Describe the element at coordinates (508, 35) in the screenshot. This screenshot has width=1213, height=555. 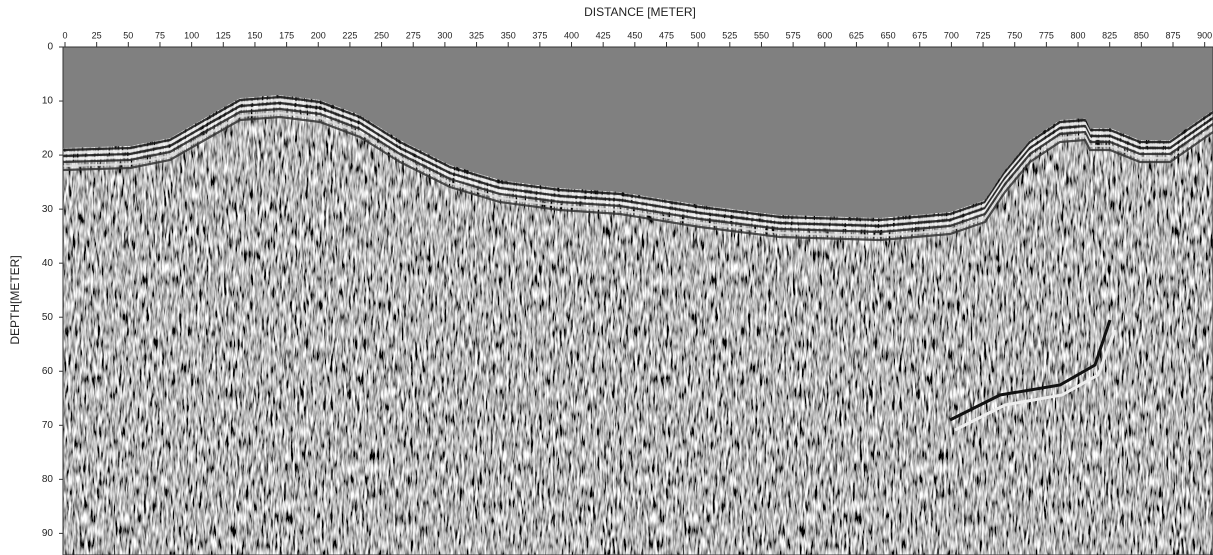
I see `x-tick-label: 350` at that location.